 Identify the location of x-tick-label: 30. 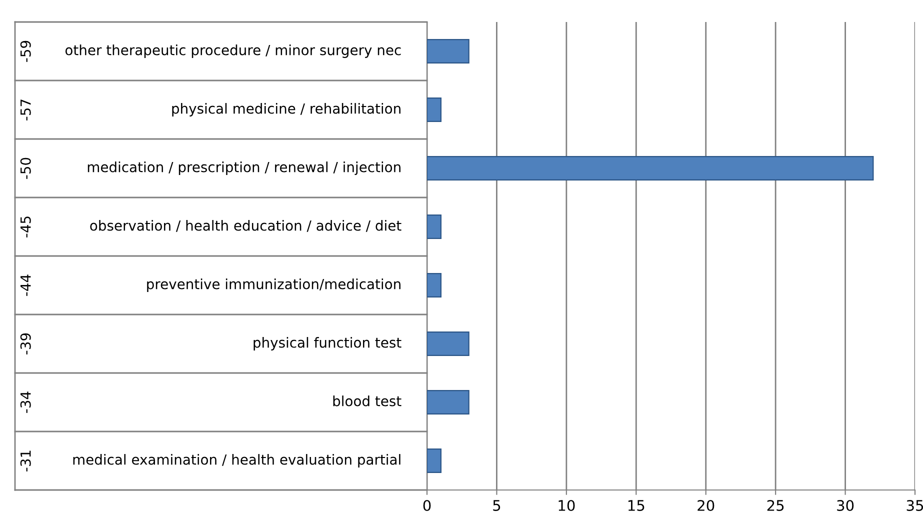
(845, 506).